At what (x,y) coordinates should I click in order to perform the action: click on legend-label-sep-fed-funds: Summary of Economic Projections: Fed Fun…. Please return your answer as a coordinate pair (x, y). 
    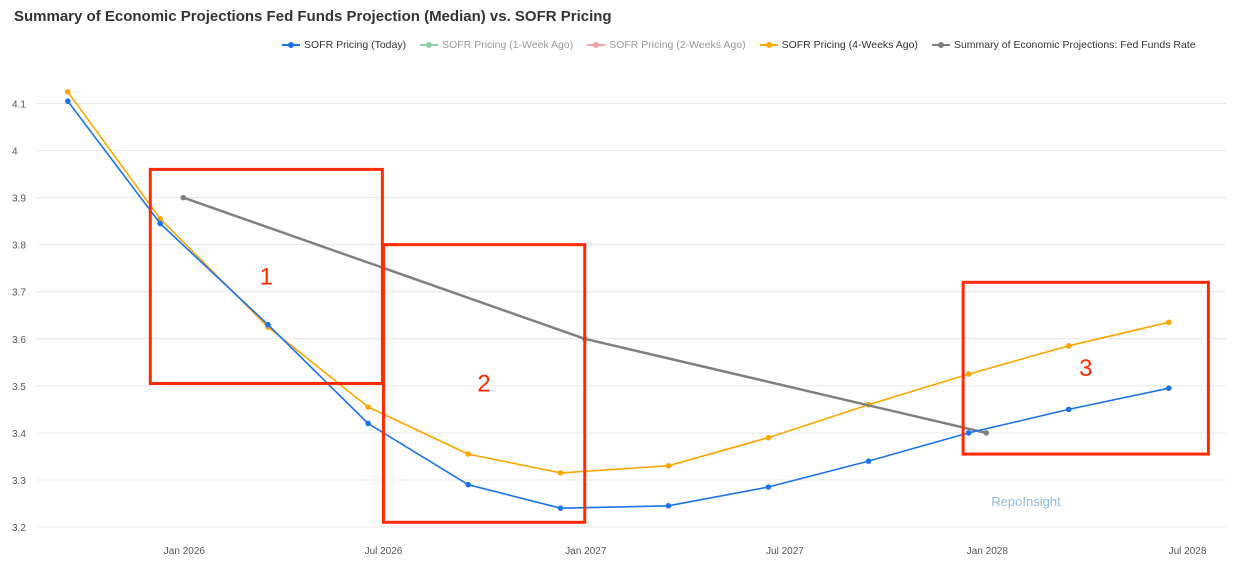
    Looking at the image, I should click on (1074, 45).